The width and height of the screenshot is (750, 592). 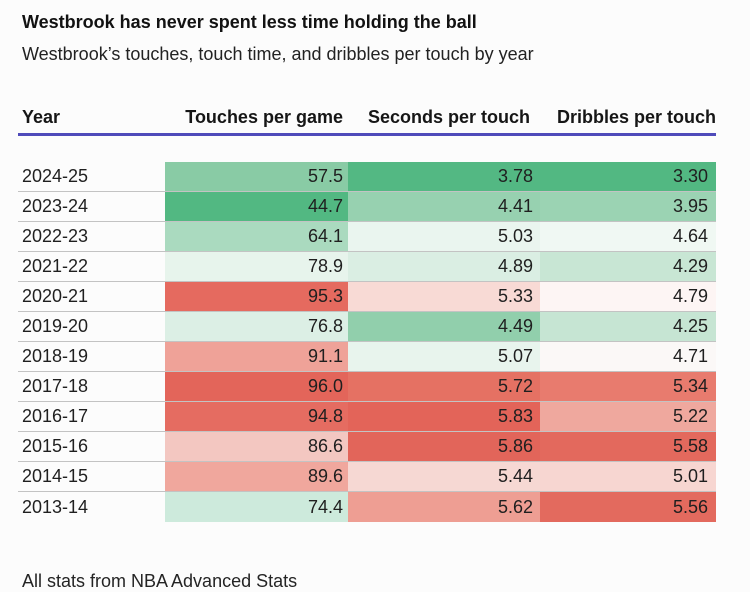 I want to click on dribbles-per-touch-cell: 4.71, so click(x=628, y=356).